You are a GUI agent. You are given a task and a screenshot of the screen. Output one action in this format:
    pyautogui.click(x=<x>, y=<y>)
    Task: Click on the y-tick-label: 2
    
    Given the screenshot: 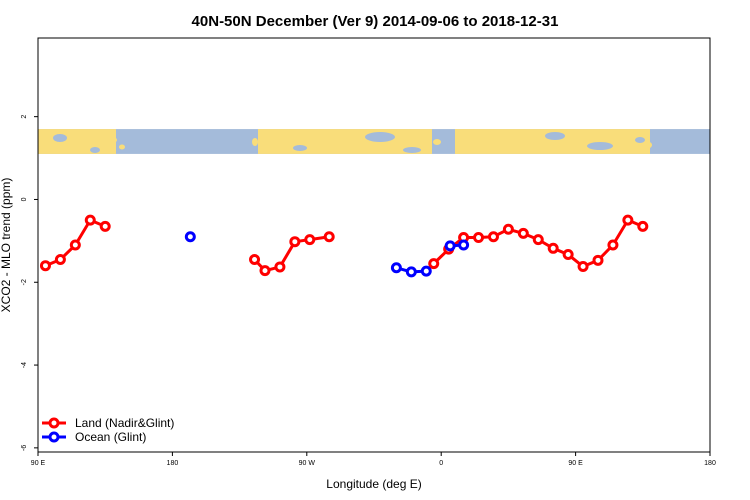 What is the action you would take?
    pyautogui.click(x=24, y=117)
    